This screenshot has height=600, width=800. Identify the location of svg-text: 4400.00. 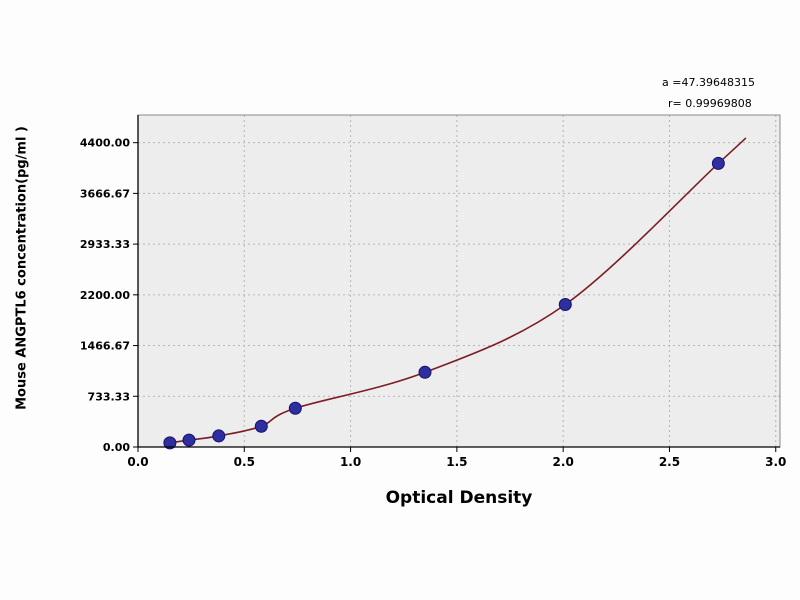
(105, 143).